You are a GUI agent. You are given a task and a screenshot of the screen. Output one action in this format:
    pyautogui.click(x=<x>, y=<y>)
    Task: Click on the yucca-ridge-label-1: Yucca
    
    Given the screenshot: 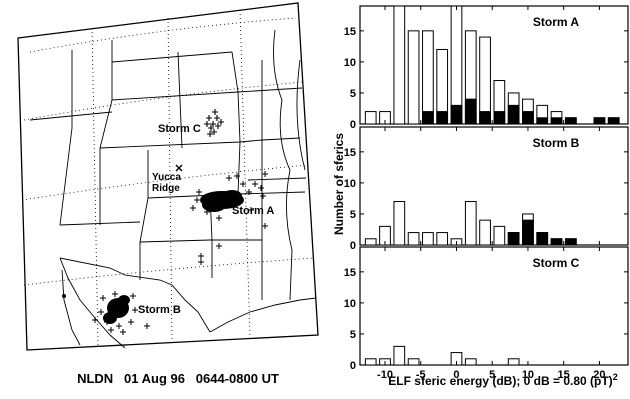 What is the action you would take?
    pyautogui.click(x=166, y=177)
    